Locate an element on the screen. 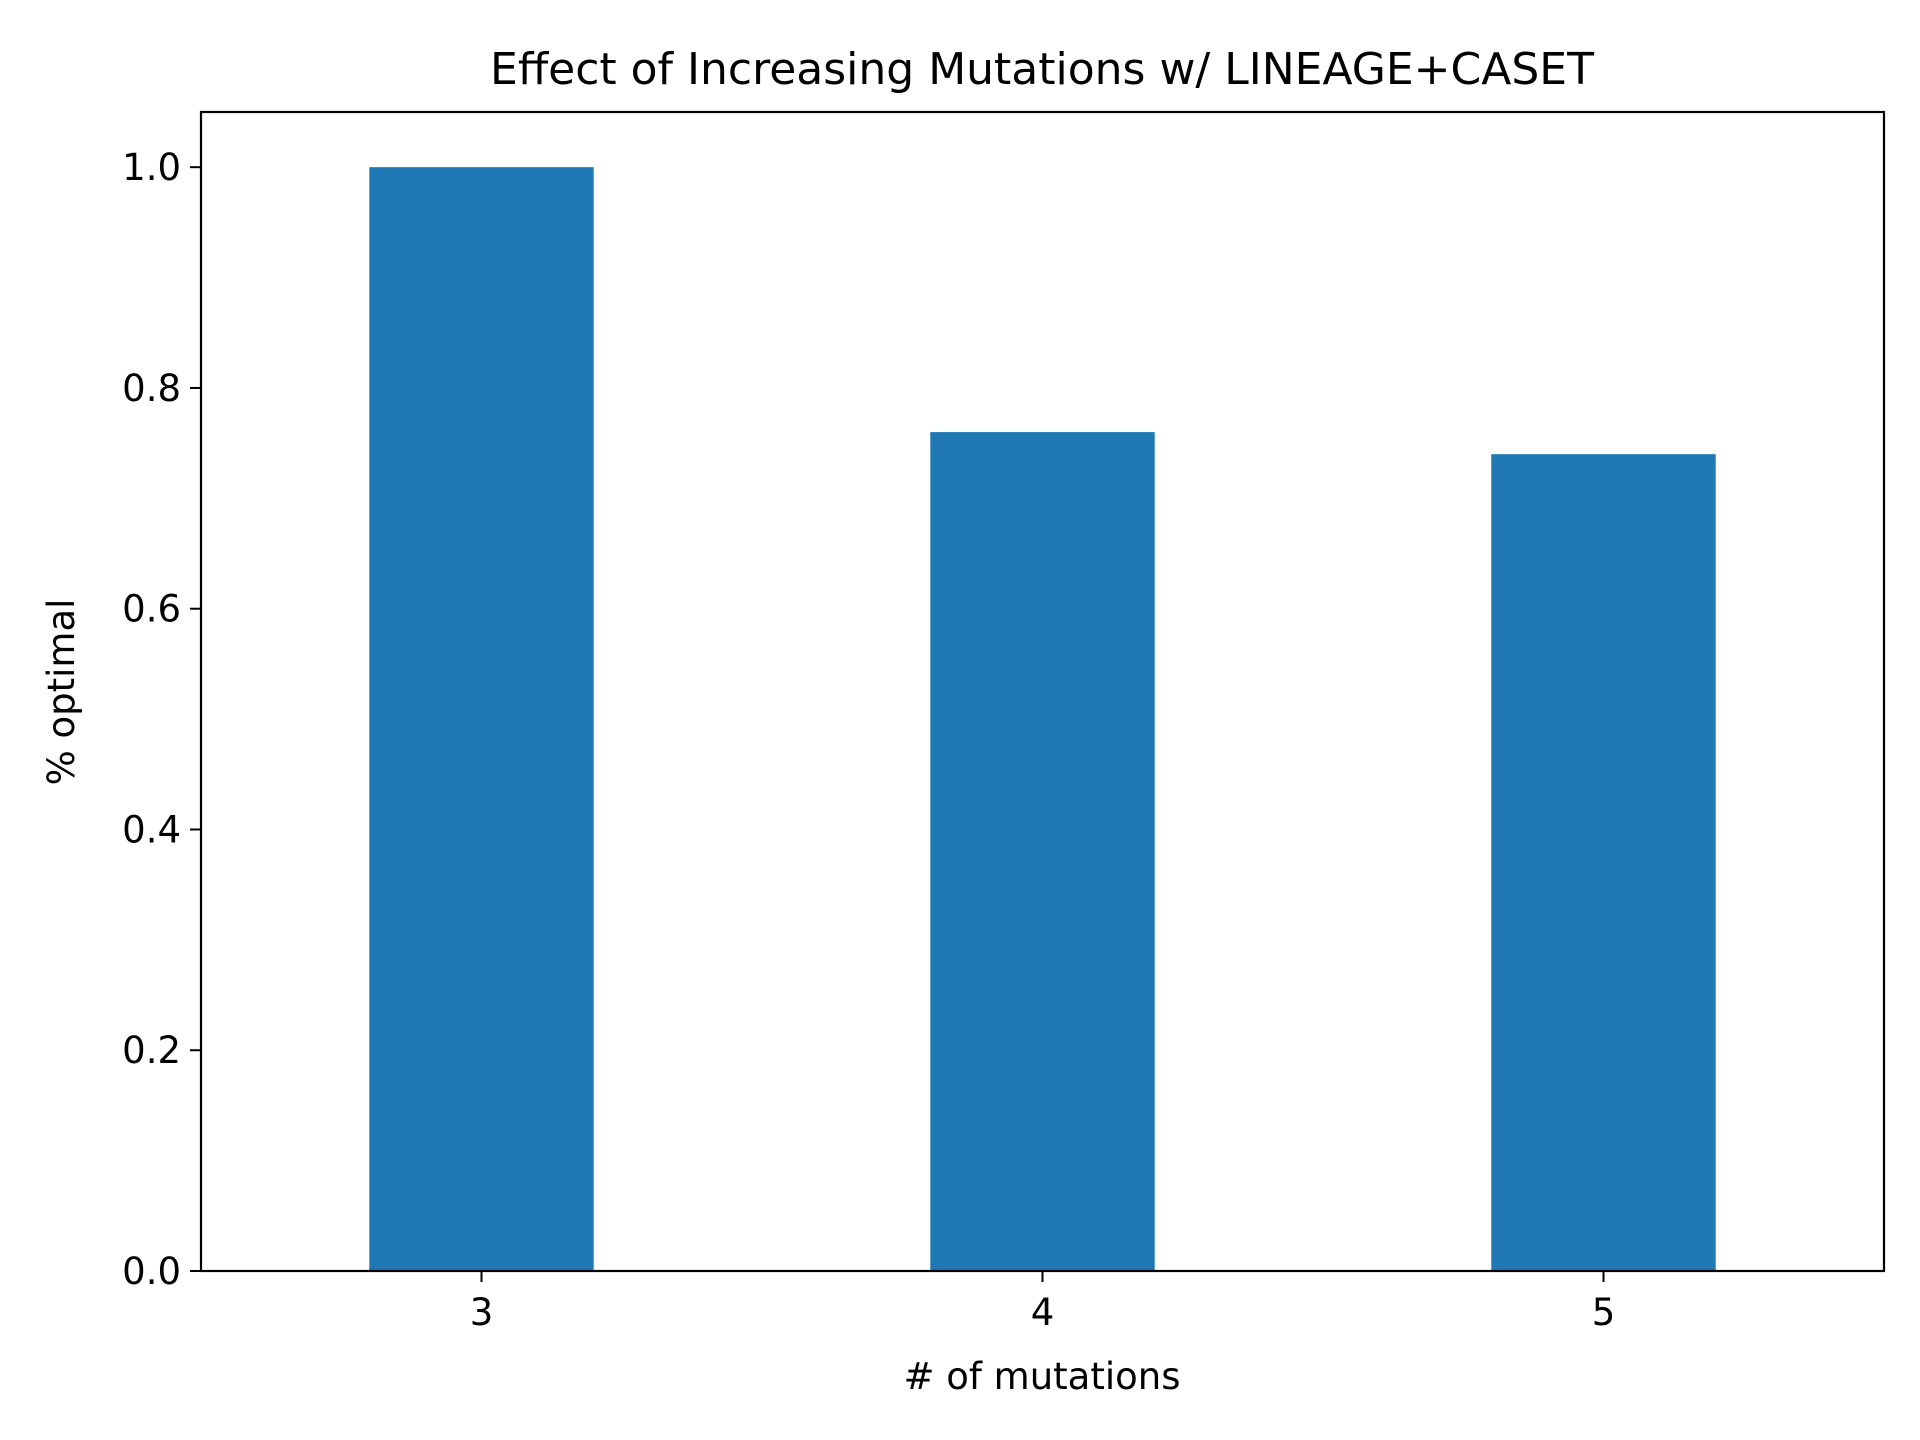  y-axis-ticks: 0.0 0.2 0.4 0.6 0.8 1.0 is located at coordinates (161, 719).